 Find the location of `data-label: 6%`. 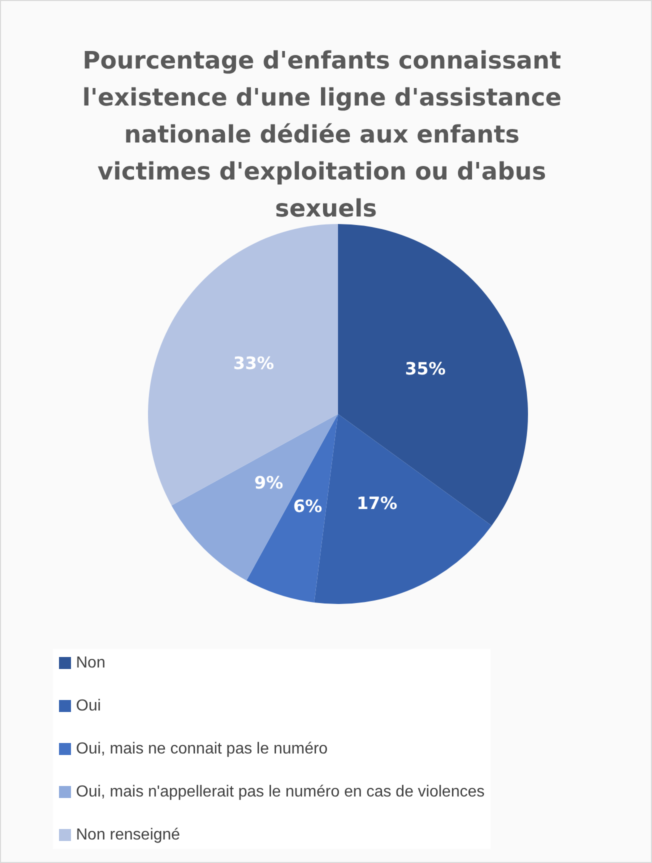

data-label: 6% is located at coordinates (307, 507).